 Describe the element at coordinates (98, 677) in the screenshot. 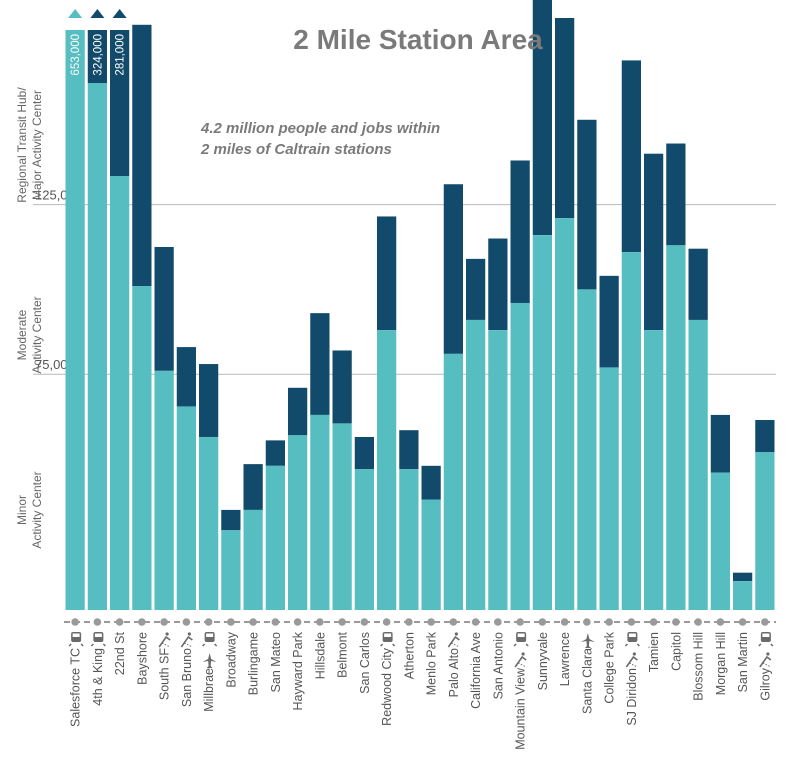

I see `x-label-4th-king: 4th & King` at that location.